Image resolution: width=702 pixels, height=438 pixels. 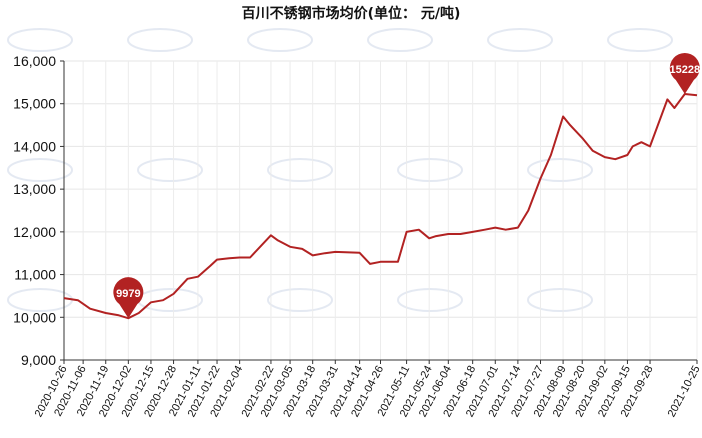 I want to click on y-tick-label: 16,000, so click(x=34, y=61).